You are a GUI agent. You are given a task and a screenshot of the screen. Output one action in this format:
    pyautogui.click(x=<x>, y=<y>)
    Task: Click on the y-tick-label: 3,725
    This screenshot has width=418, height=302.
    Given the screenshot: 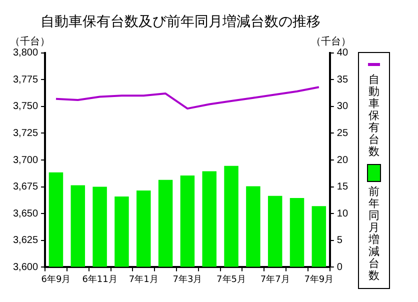 What is the action you would take?
    pyautogui.click(x=25, y=133)
    